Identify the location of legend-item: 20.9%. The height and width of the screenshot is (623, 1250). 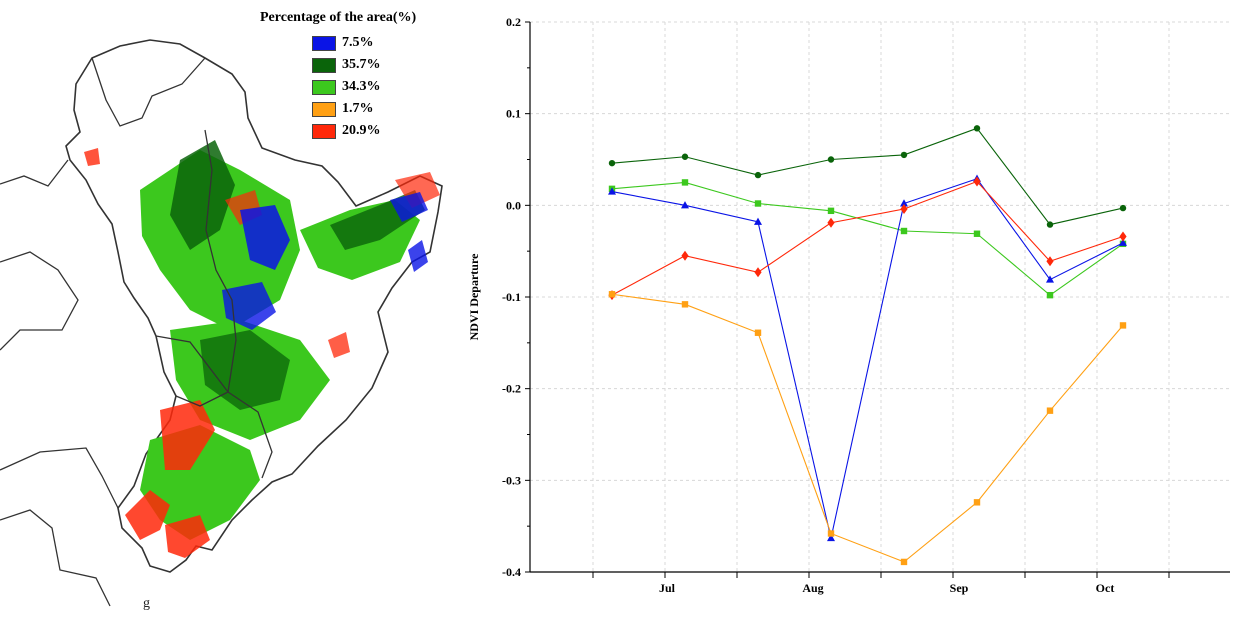
(364, 131).